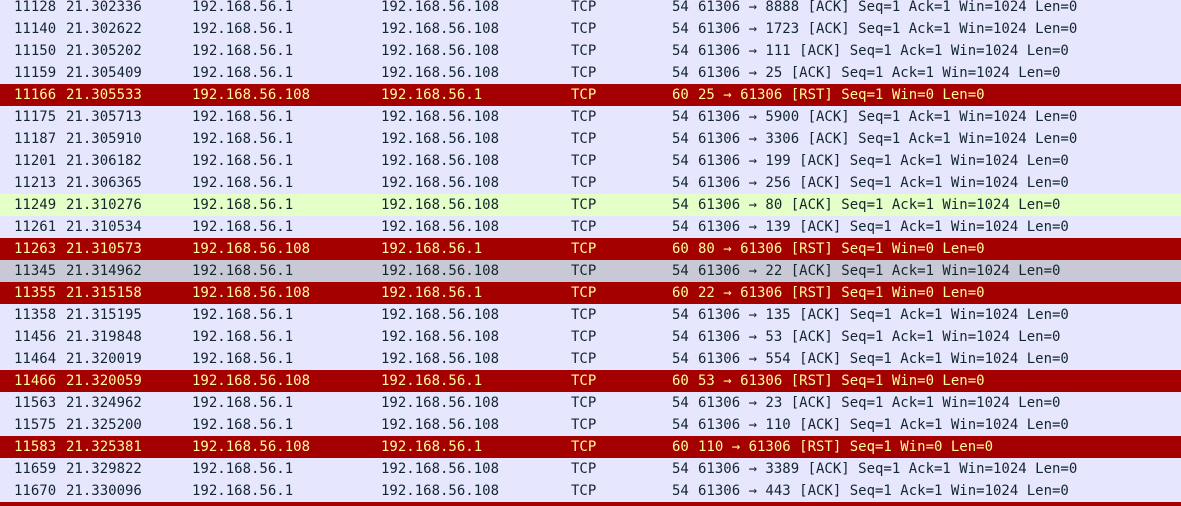 The image size is (1181, 506). What do you see at coordinates (35, 227) in the screenshot?
I see `packet-number: 11261` at bounding box center [35, 227].